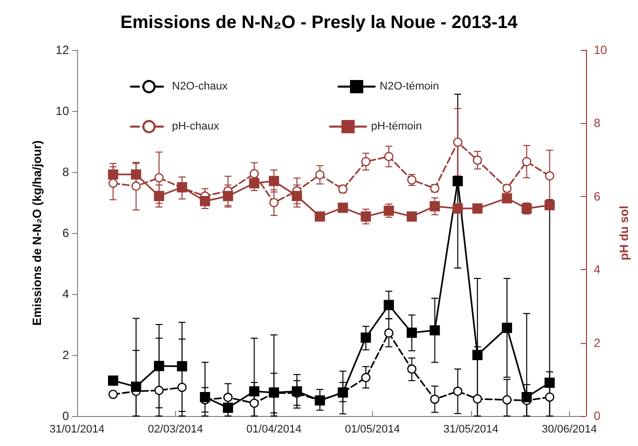  Describe the element at coordinates (37, 233) in the screenshot. I see `y-axis-title: Emissions de N-N₂O (kg/ha/jour)` at that location.